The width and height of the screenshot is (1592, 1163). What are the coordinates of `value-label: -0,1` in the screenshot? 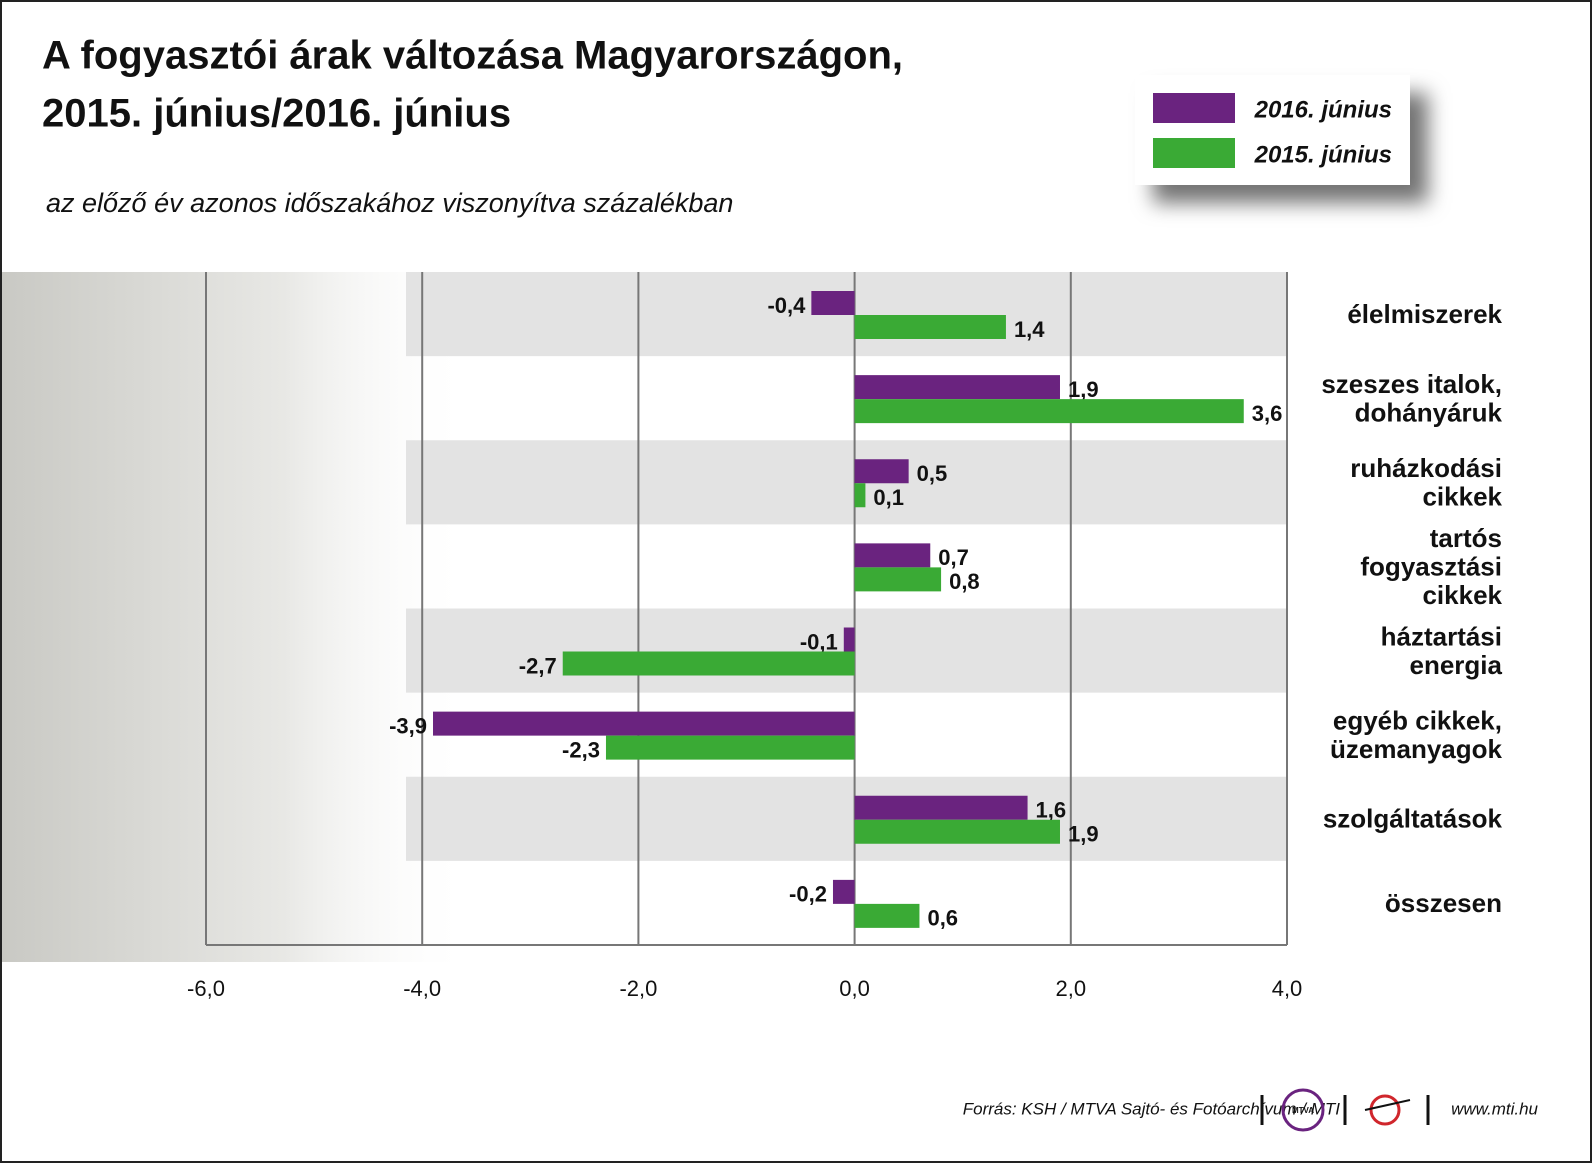 It's located at (819, 641).